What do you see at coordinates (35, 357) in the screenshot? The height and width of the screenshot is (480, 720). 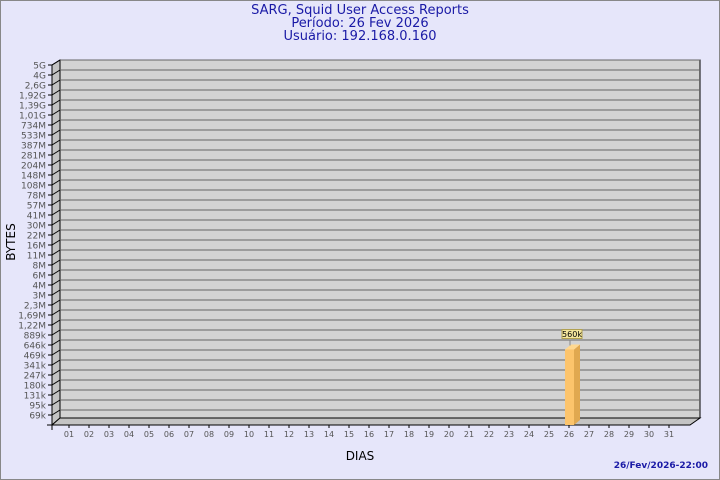 I see `y-tick-label: 469k` at bounding box center [35, 357].